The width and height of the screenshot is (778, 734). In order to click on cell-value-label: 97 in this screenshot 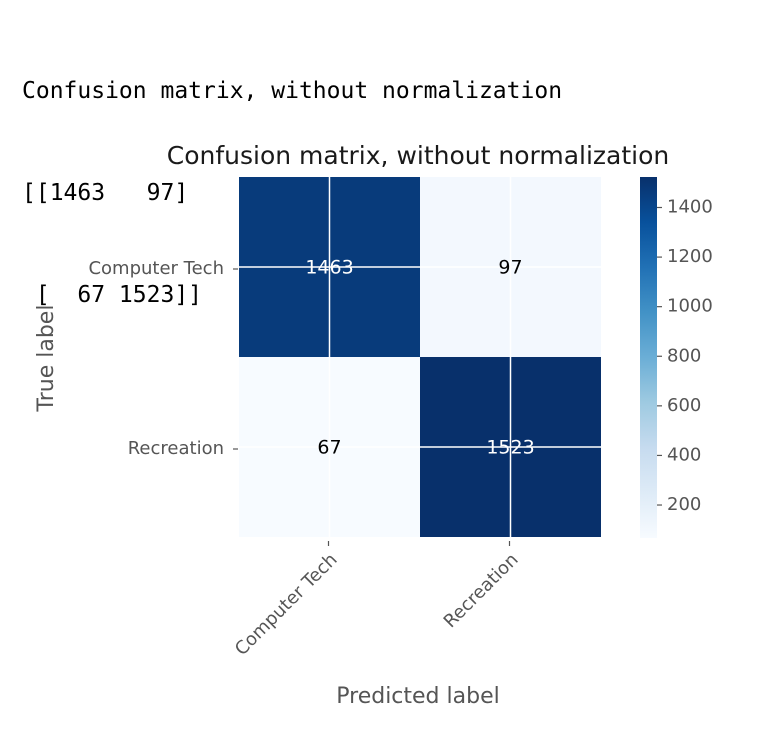, I will do `click(510, 268)`.